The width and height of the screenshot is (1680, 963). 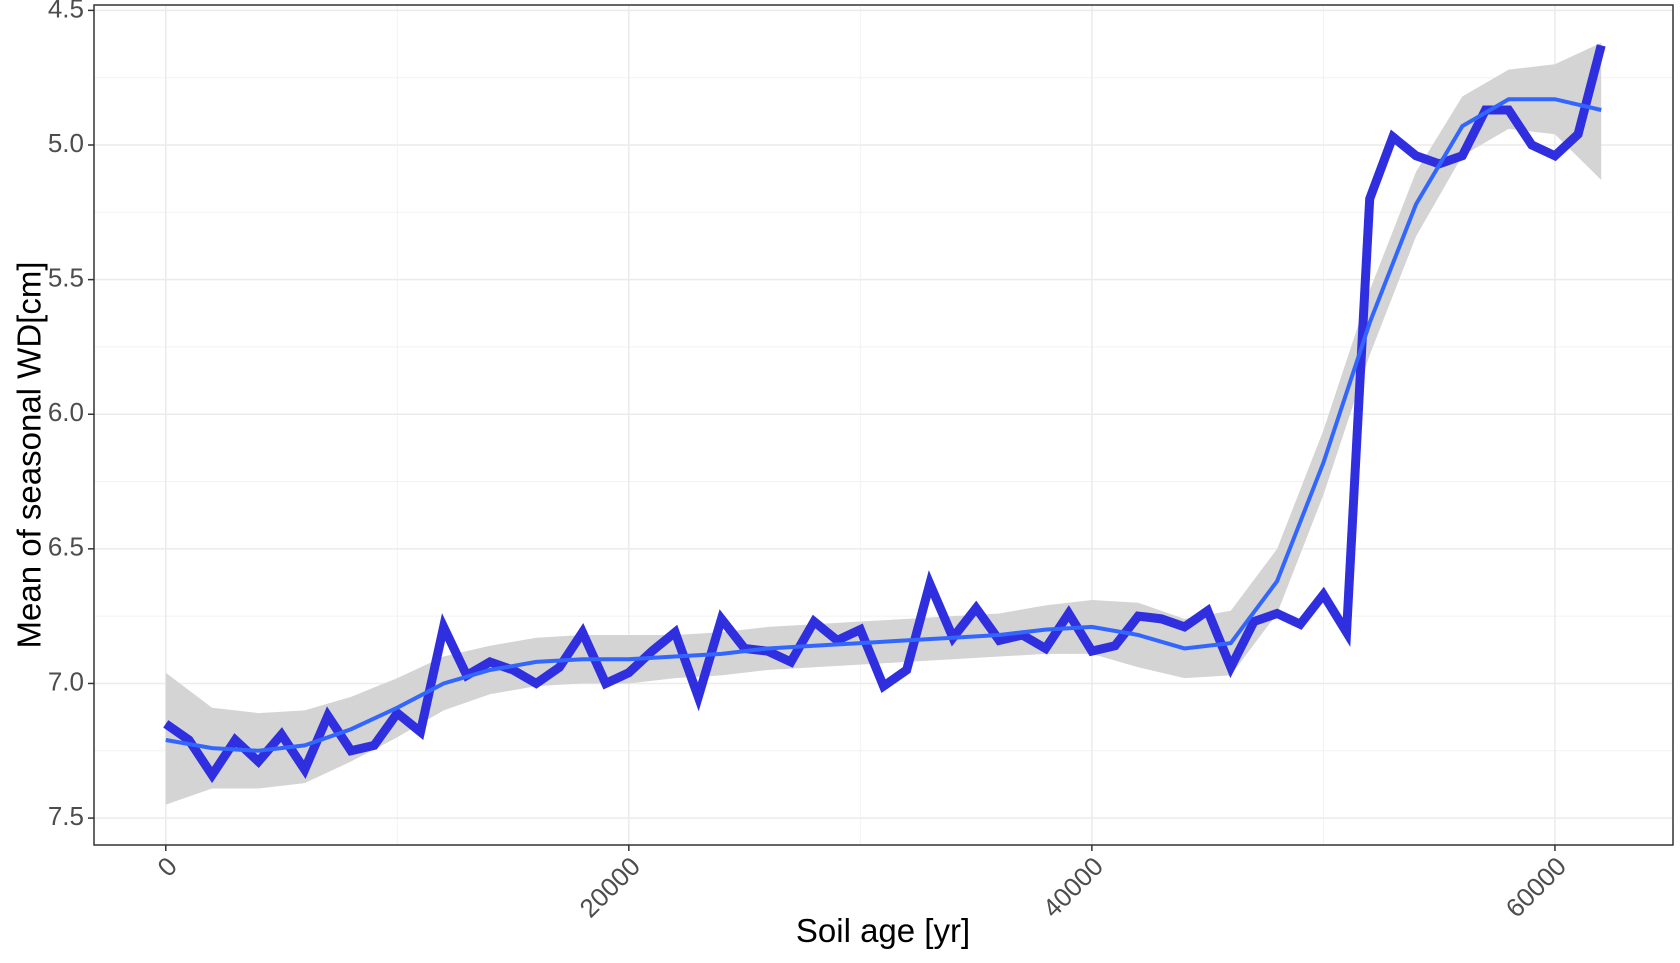 I want to click on y-tick-label: 6.0, so click(x=66, y=412).